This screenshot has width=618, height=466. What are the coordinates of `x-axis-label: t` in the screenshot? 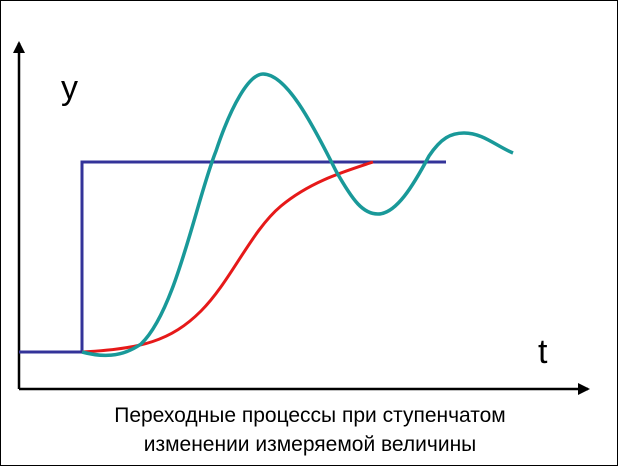 It's located at (543, 352).